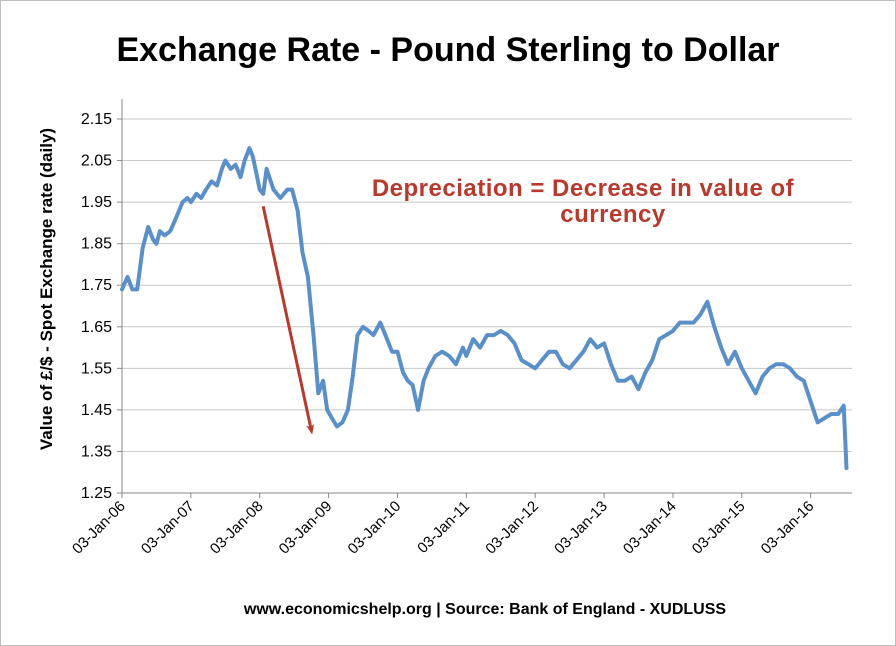 Image resolution: width=896 pixels, height=646 pixels. I want to click on x-tick-label: 03-Jan-10, so click(375, 528).